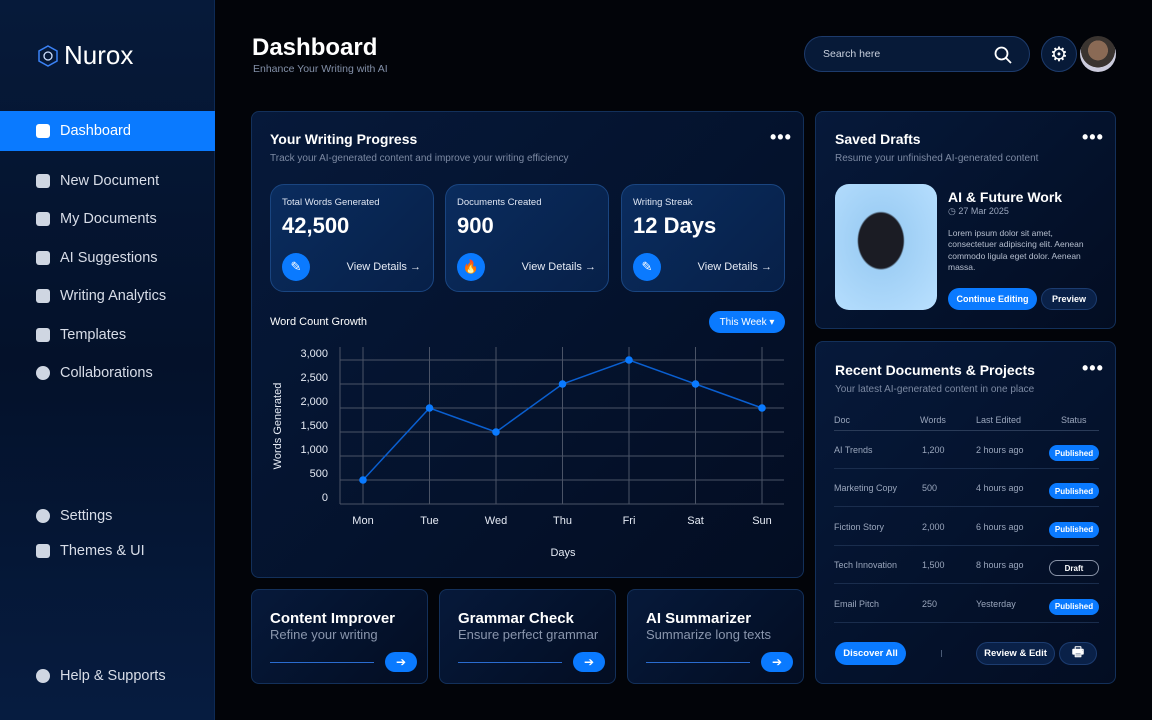  Describe the element at coordinates (866, 565) in the screenshot. I see `doc-name: Tech Innovation` at that location.